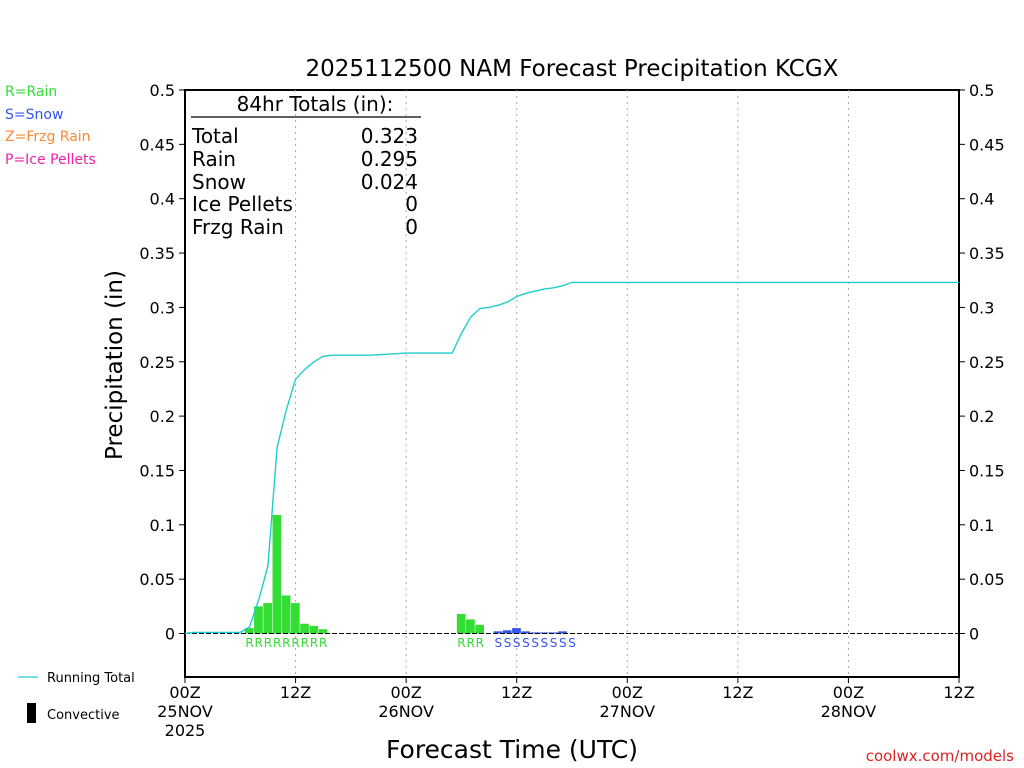  Describe the element at coordinates (526, 643) in the screenshot. I see `type-letter-15: S` at that location.